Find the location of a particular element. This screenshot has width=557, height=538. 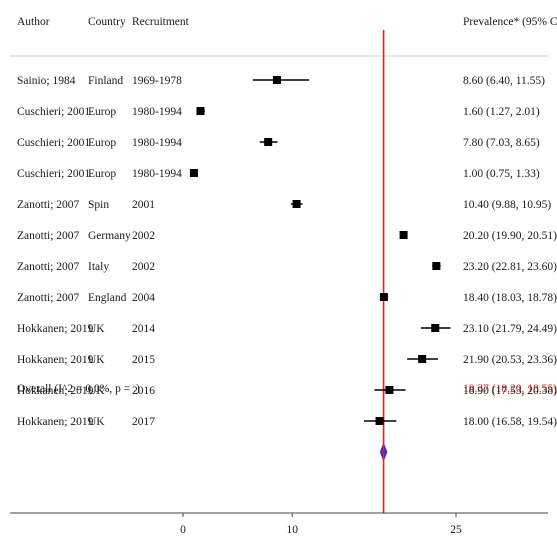

x-tick-label: 10 is located at coordinates (292, 530).